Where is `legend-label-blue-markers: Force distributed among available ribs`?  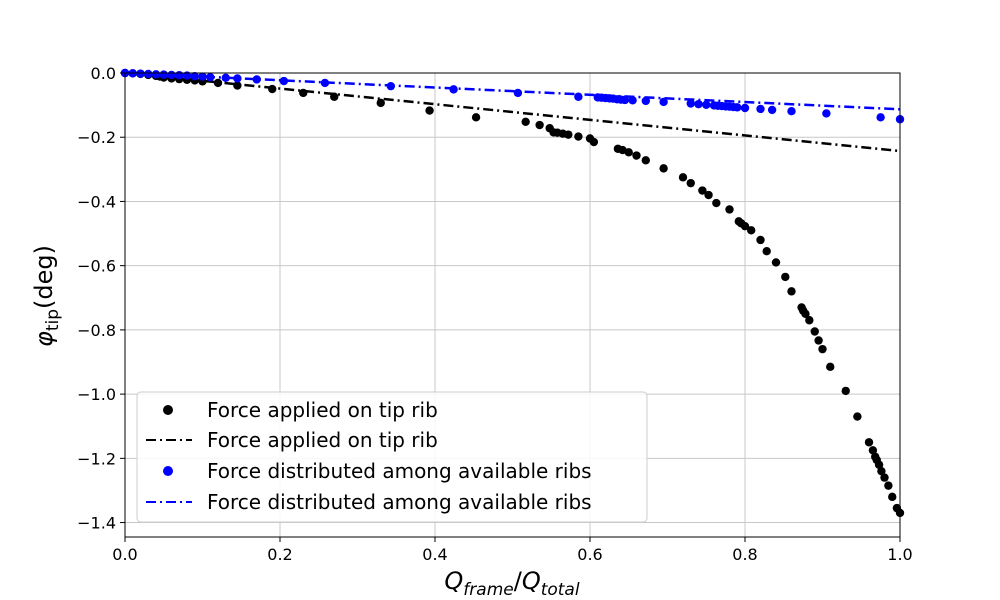
legend-label-blue-markers: Force distributed among available ribs is located at coordinates (399, 471).